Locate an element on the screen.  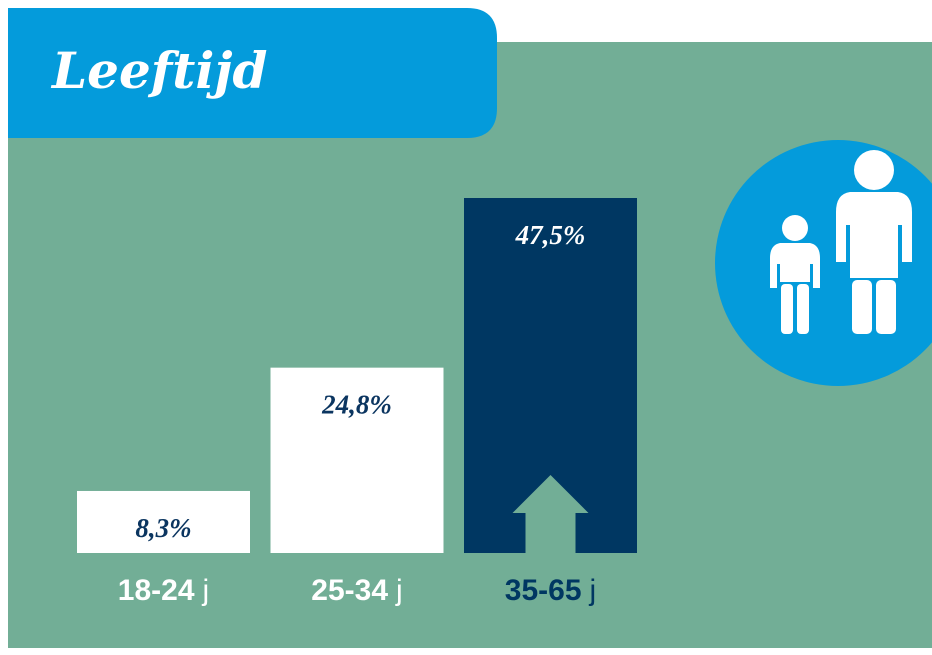
category: 18-24 is located at coordinates (156, 590).